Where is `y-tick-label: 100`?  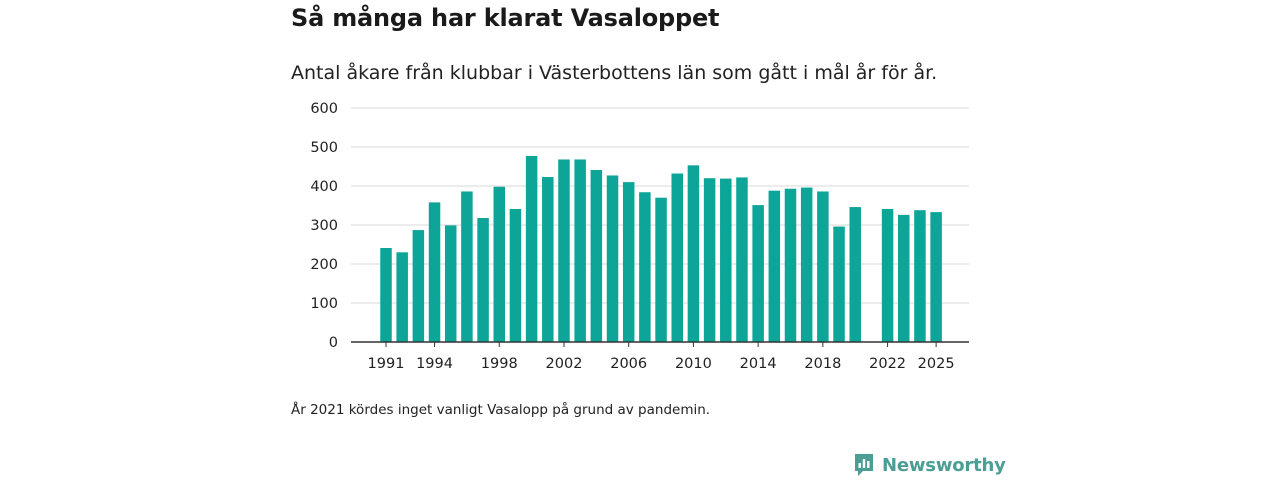 y-tick-label: 100 is located at coordinates (324, 304).